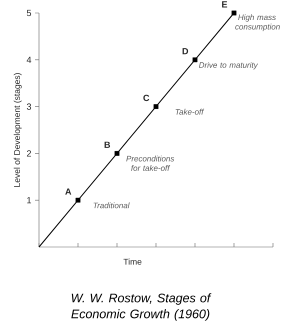 This screenshot has width=281, height=329. Describe the element at coordinates (29, 153) in the screenshot. I see `y-tick-label: 2` at that location.